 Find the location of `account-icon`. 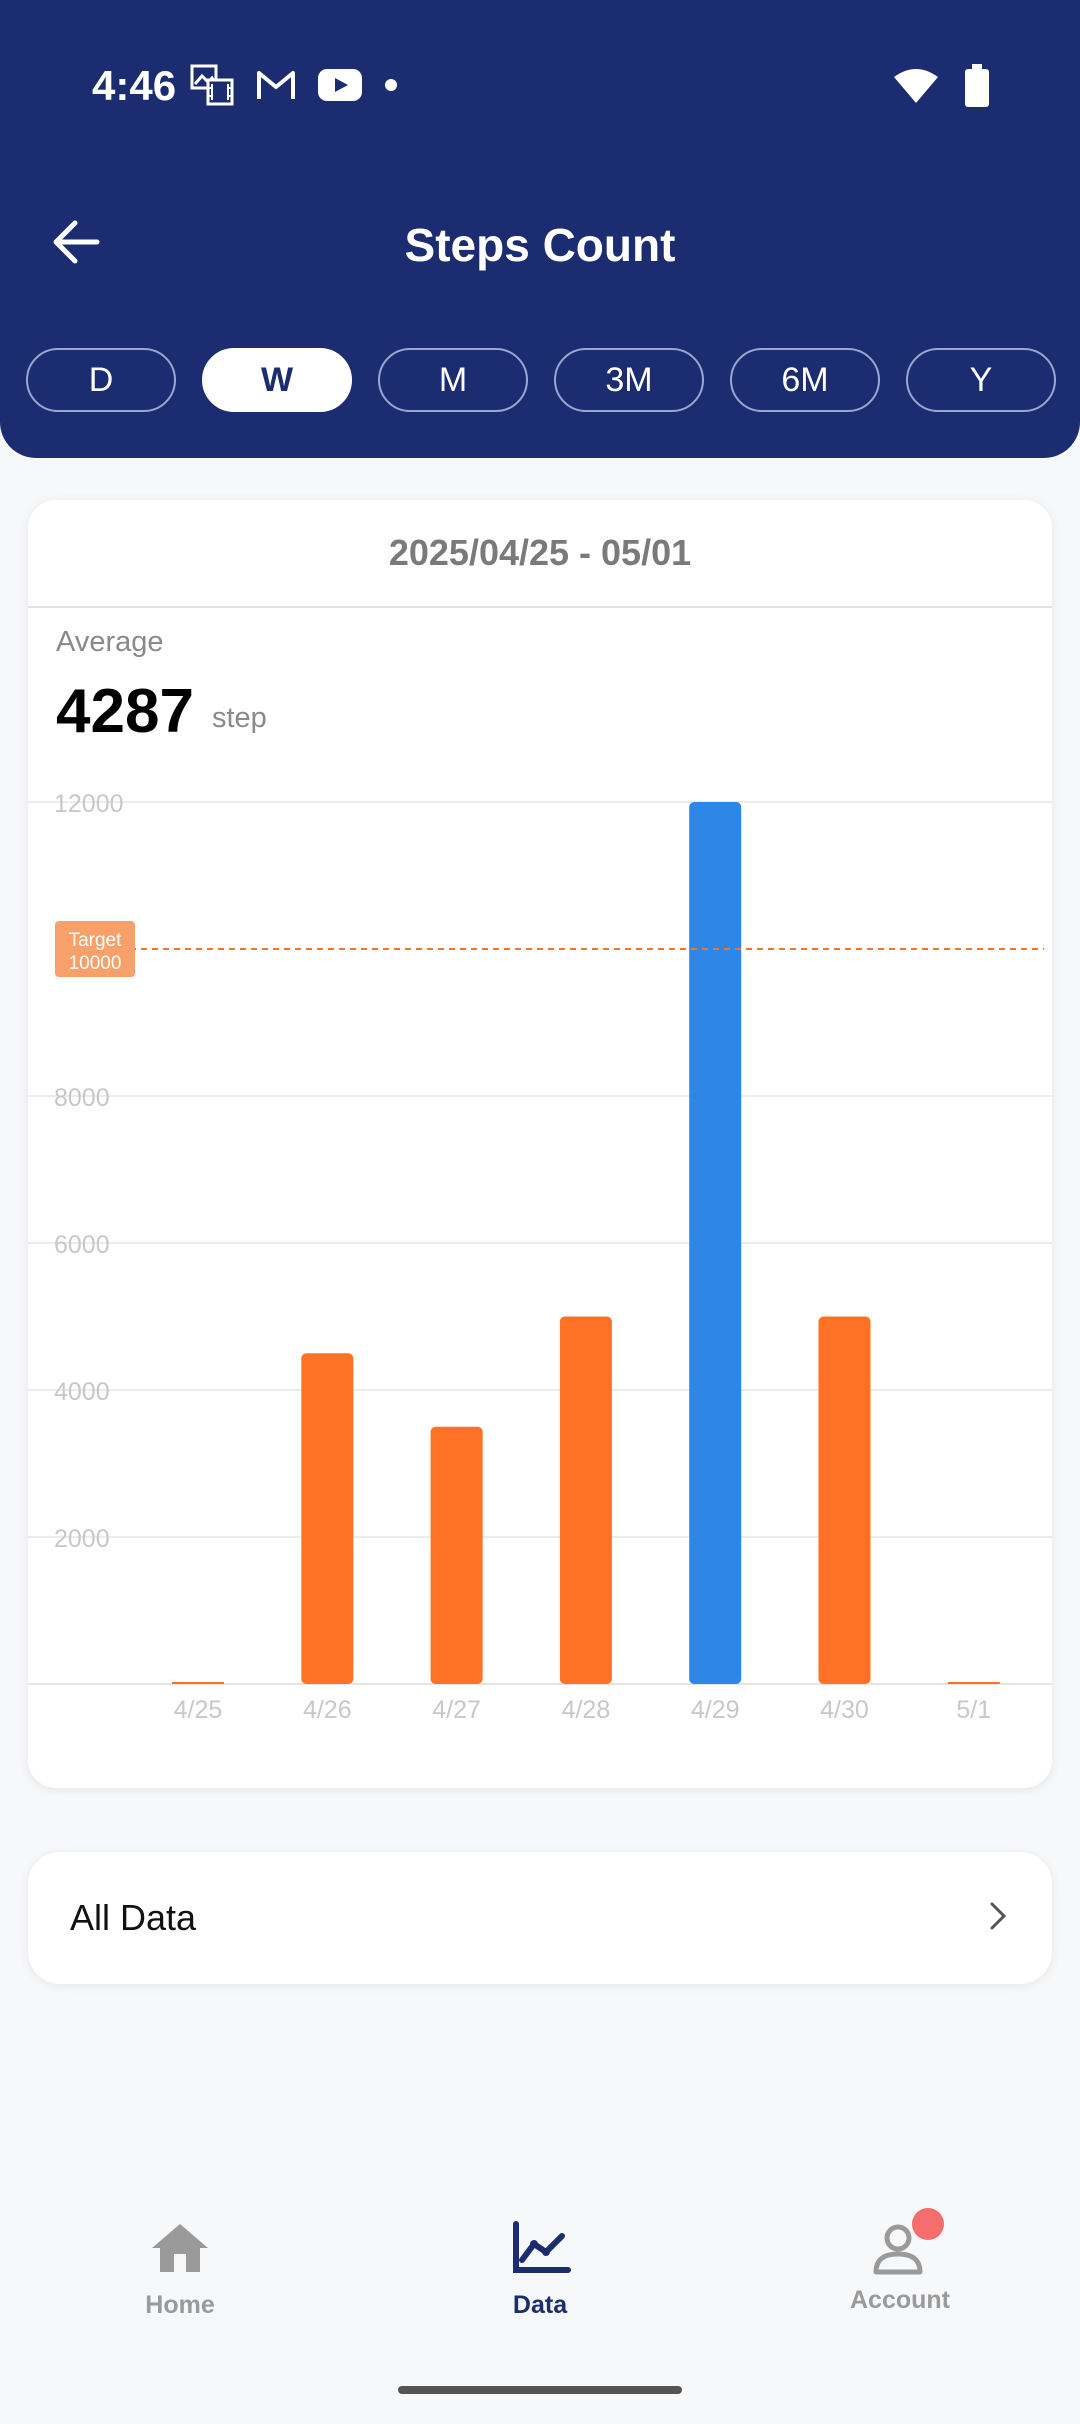

account-icon is located at coordinates (906, 2242).